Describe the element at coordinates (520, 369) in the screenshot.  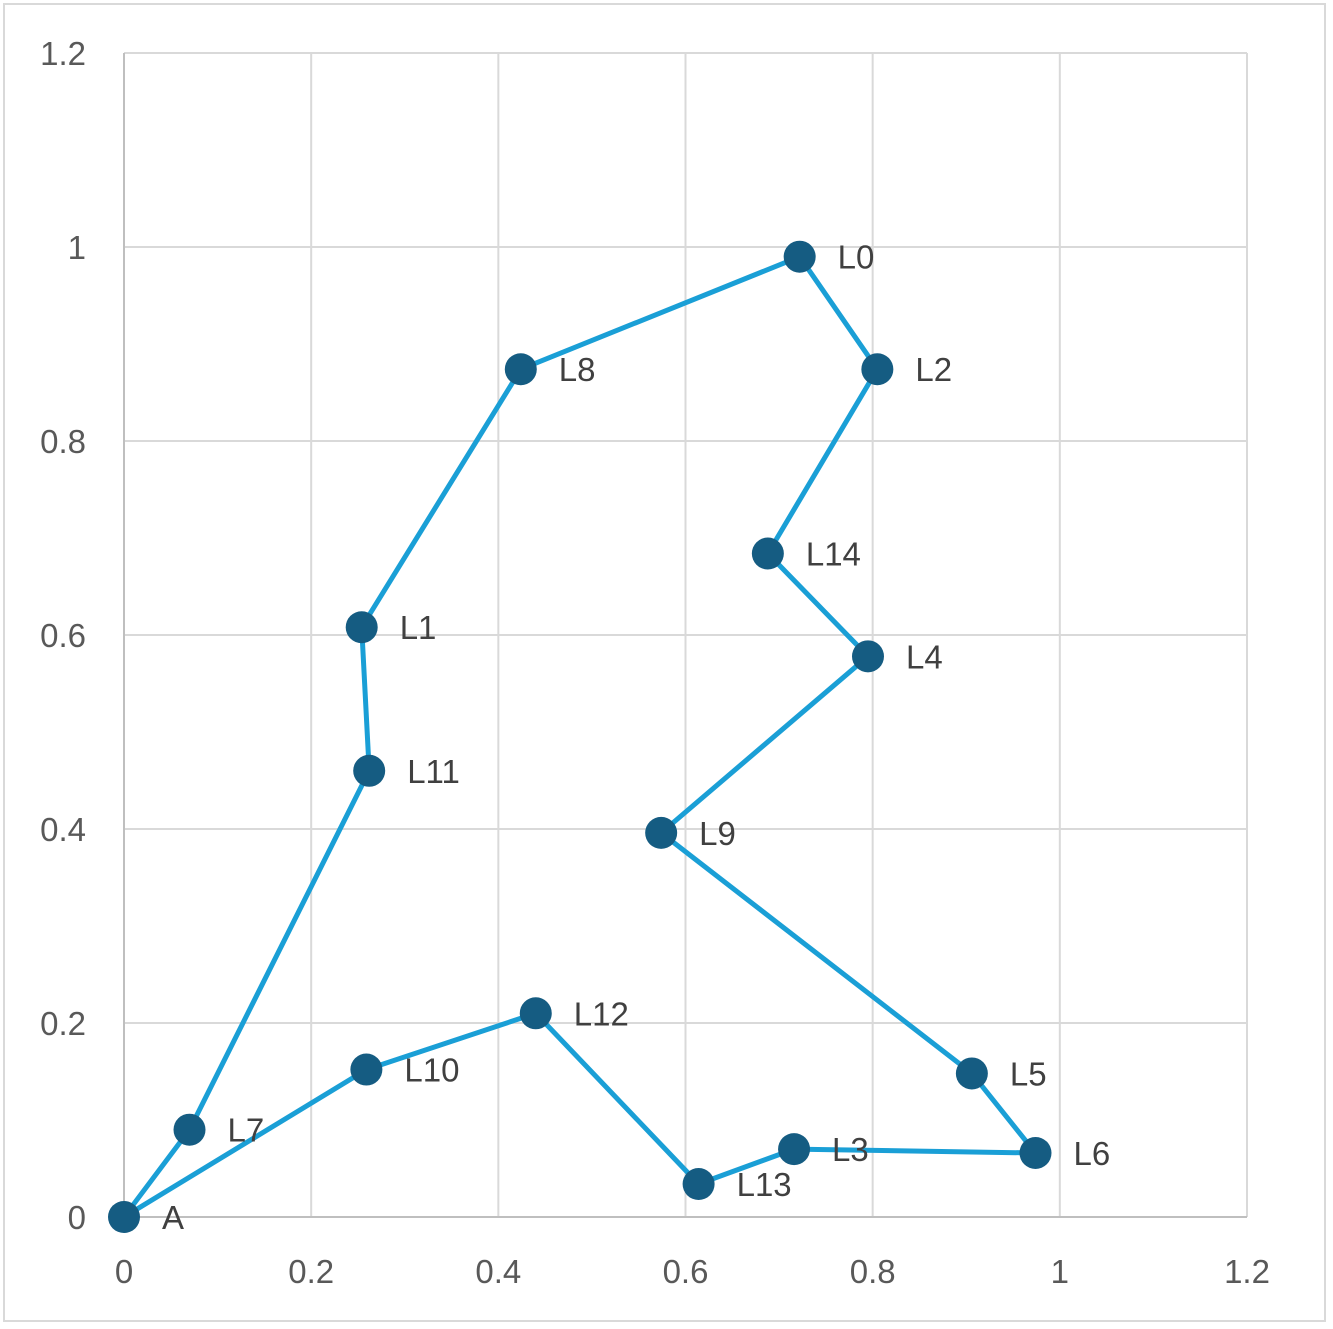
I see `point-marker-l8` at that location.